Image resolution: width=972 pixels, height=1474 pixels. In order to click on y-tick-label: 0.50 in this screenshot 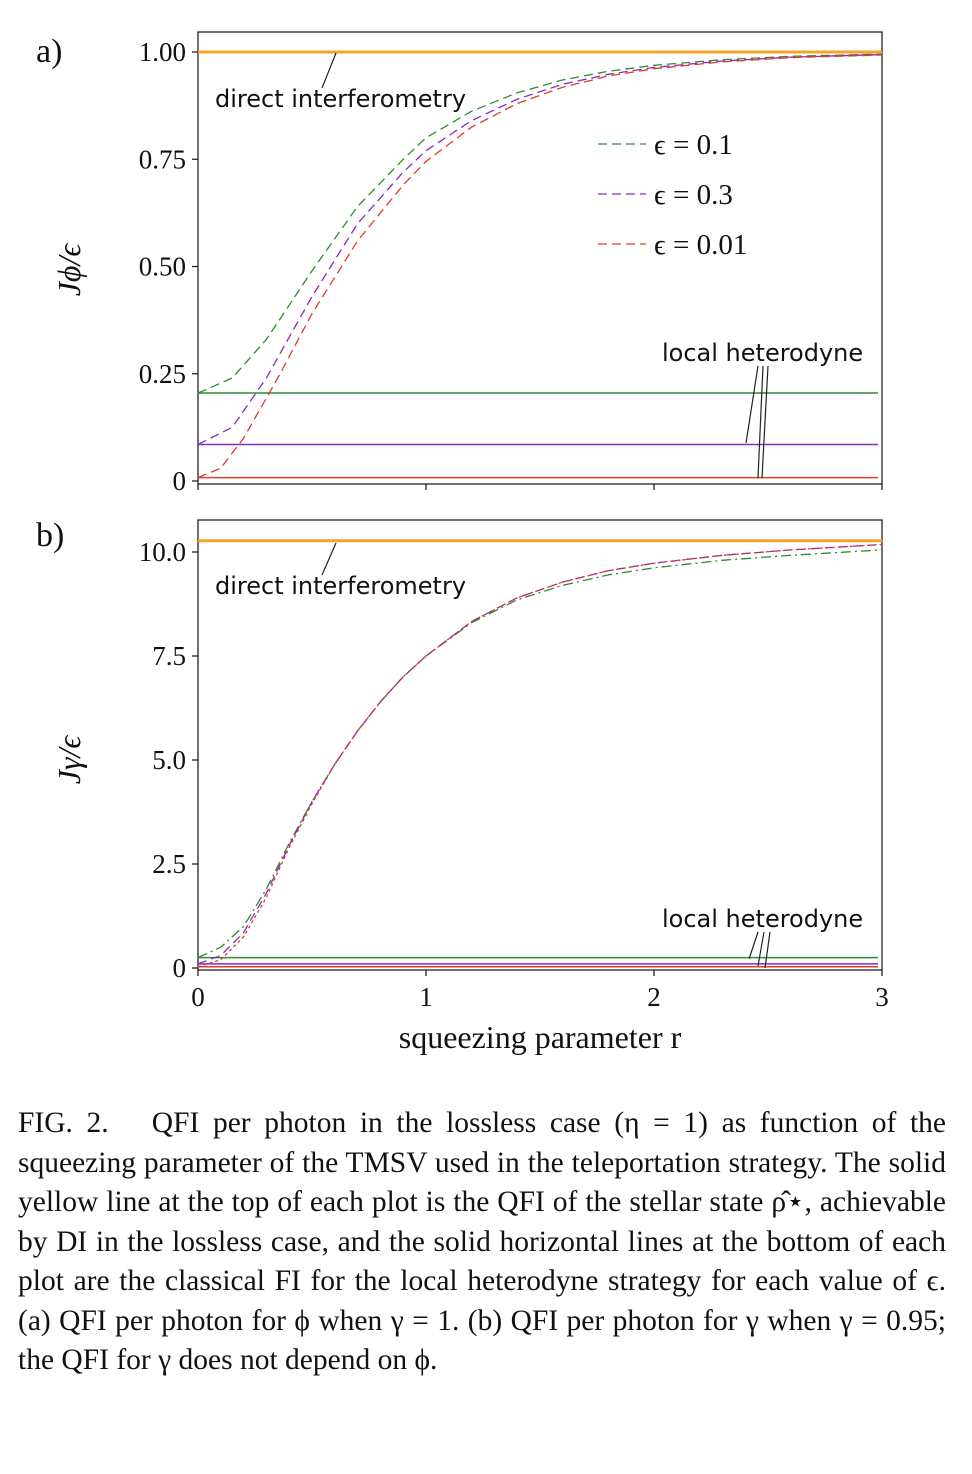, I will do `click(162, 267)`.